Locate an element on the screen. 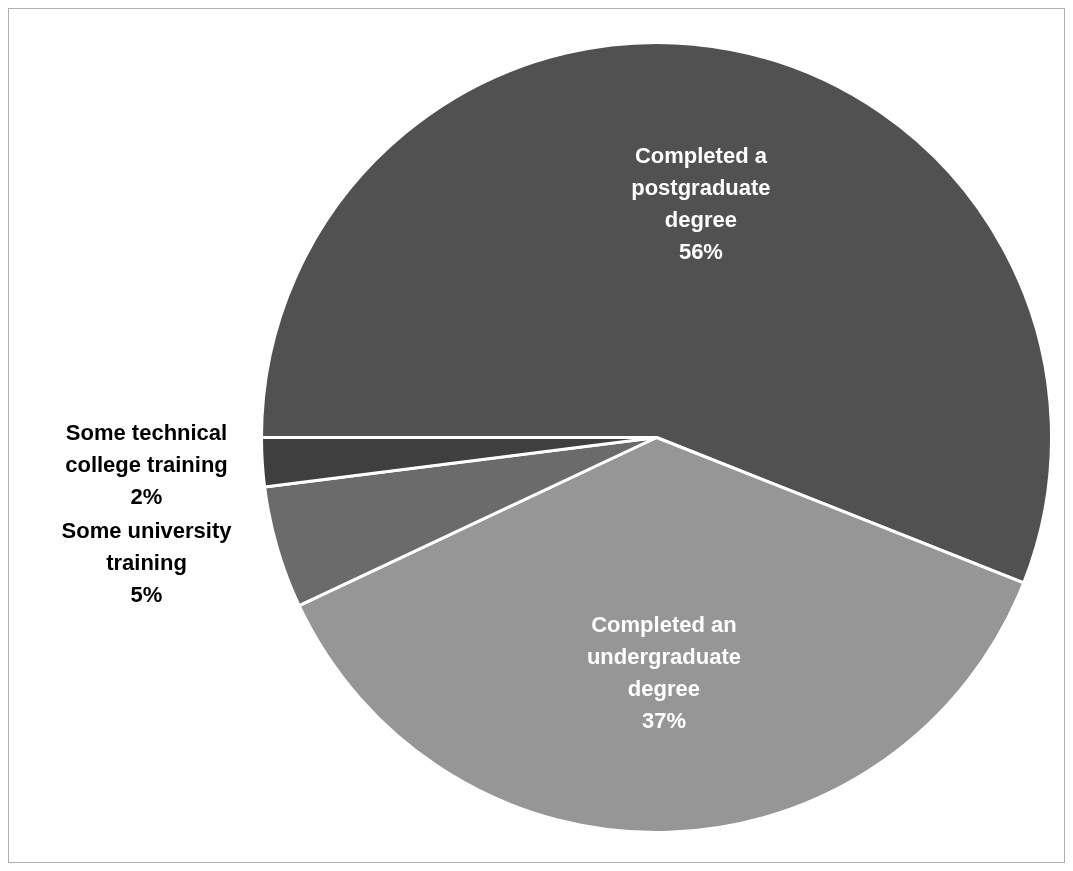 Image resolution: width=1073 pixels, height=871 pixels. data-label: 5% is located at coordinates (146, 595).